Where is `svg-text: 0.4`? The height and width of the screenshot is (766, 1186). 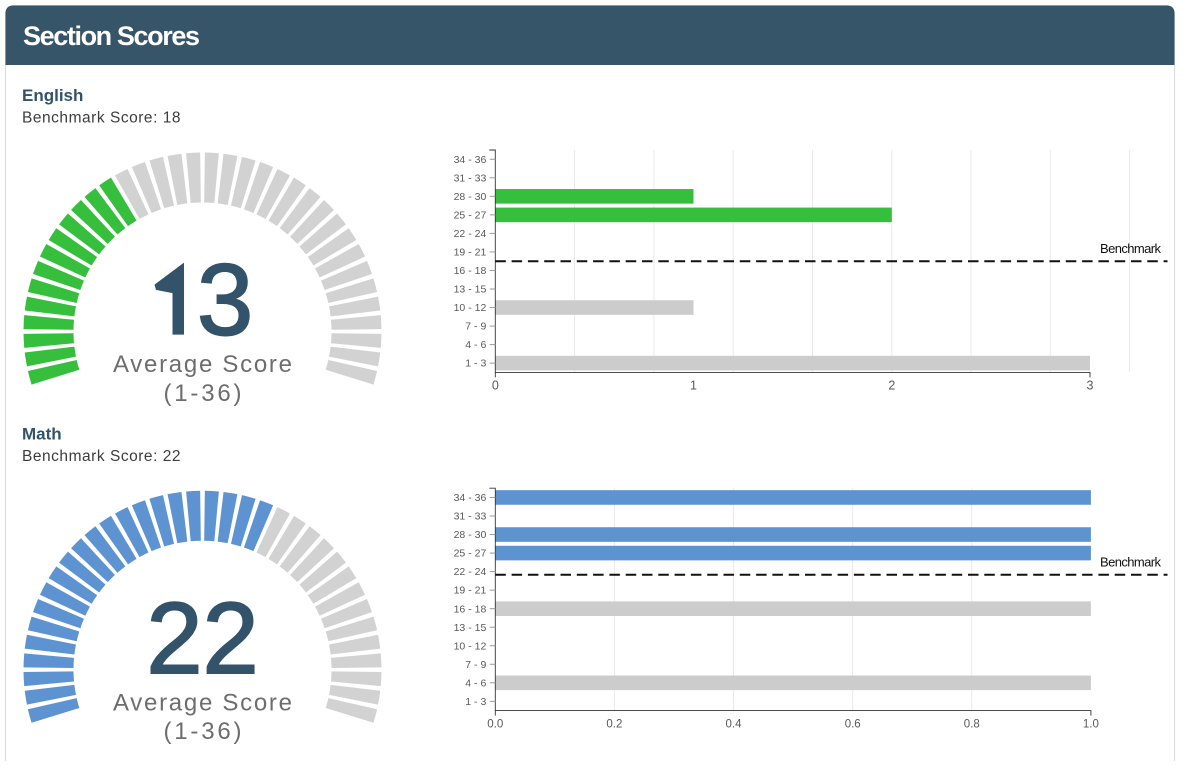 svg-text: 0.4 is located at coordinates (734, 725).